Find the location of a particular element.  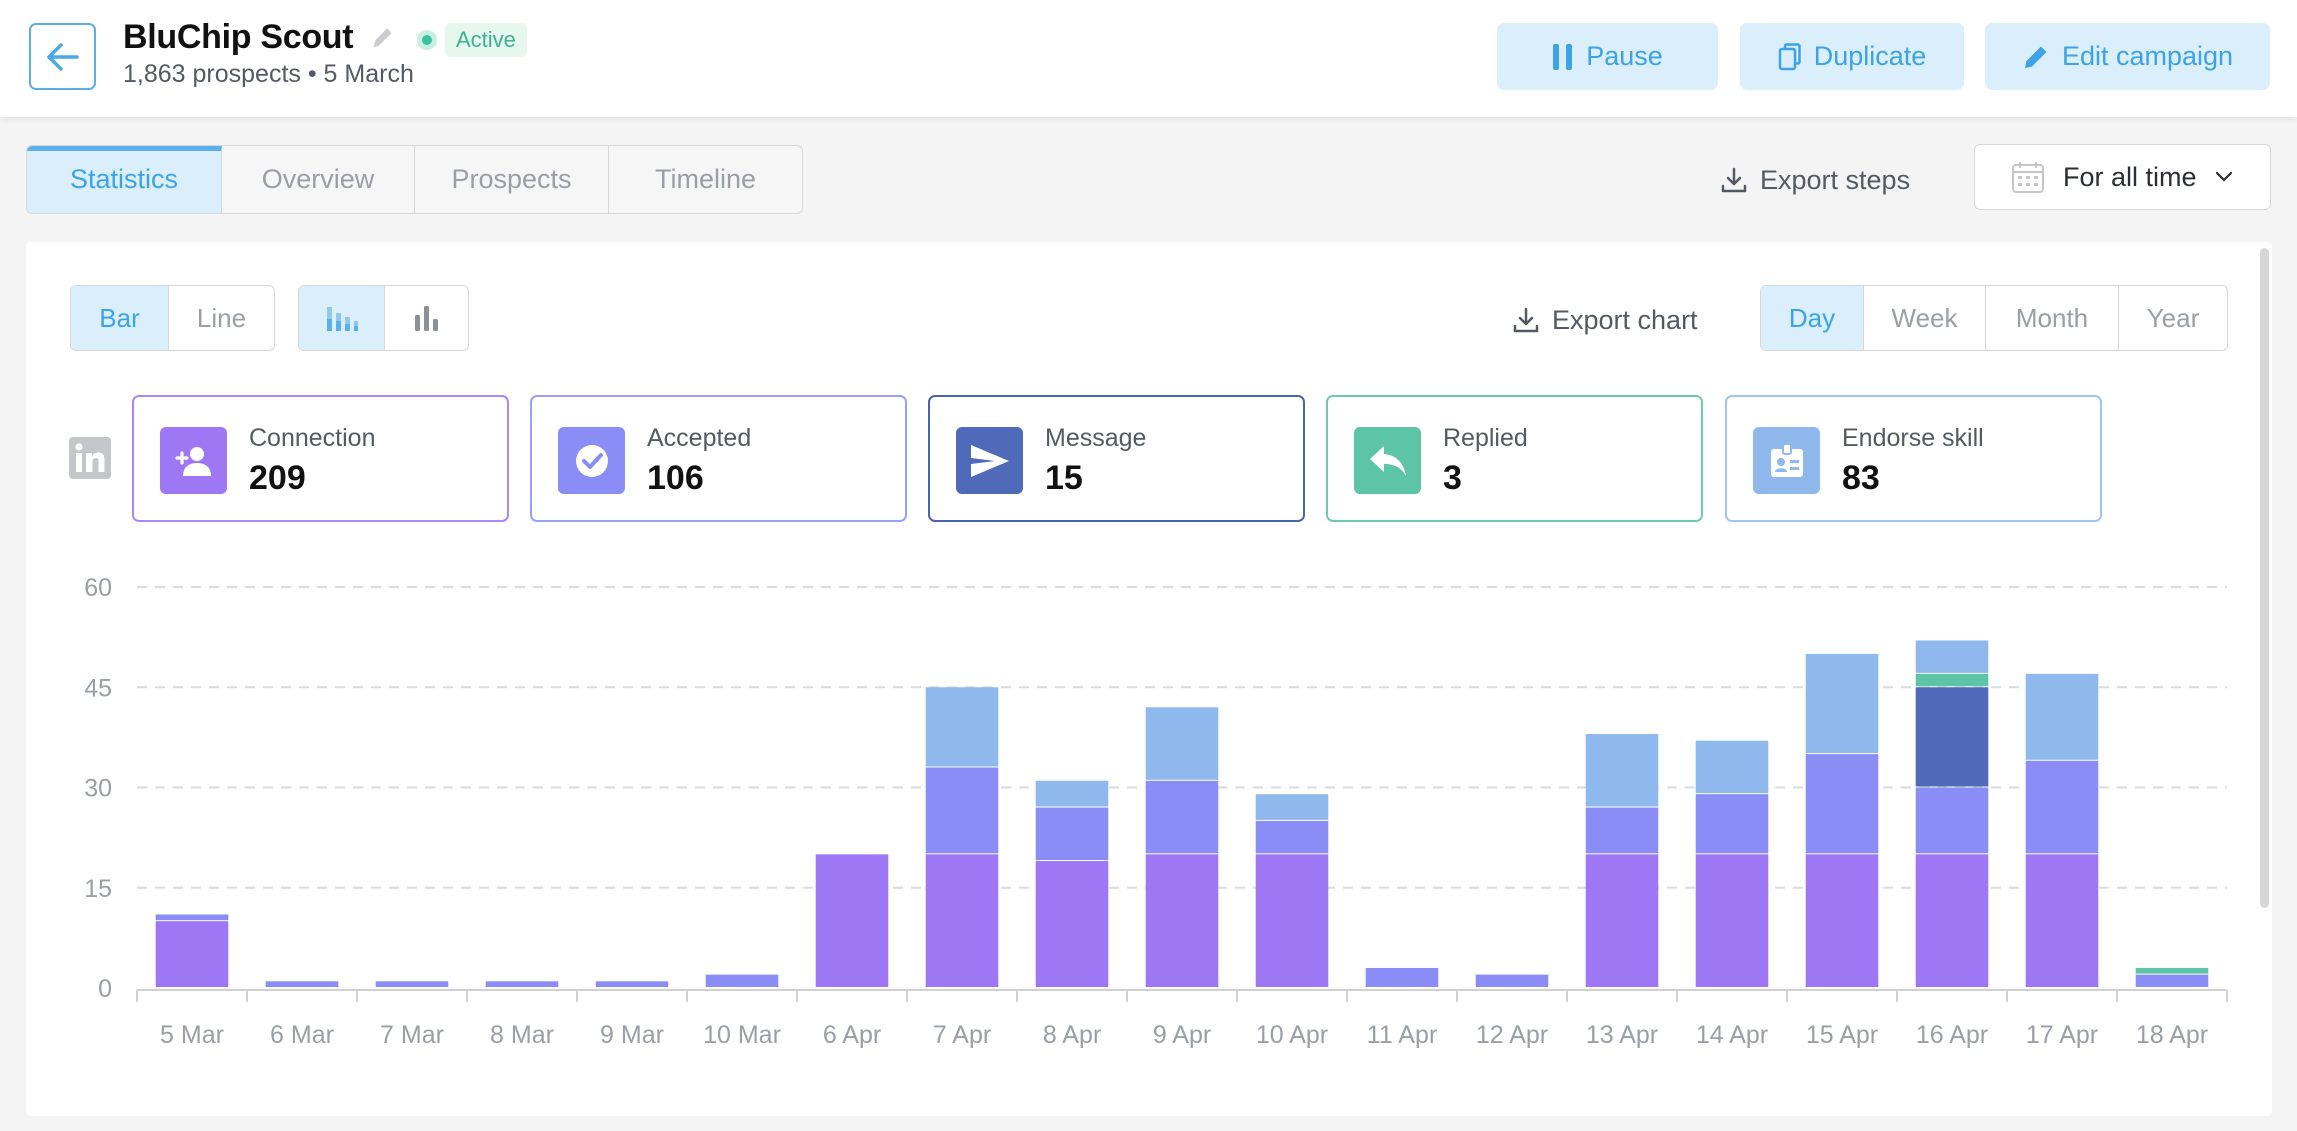

badge-icon is located at coordinates (1786, 460).